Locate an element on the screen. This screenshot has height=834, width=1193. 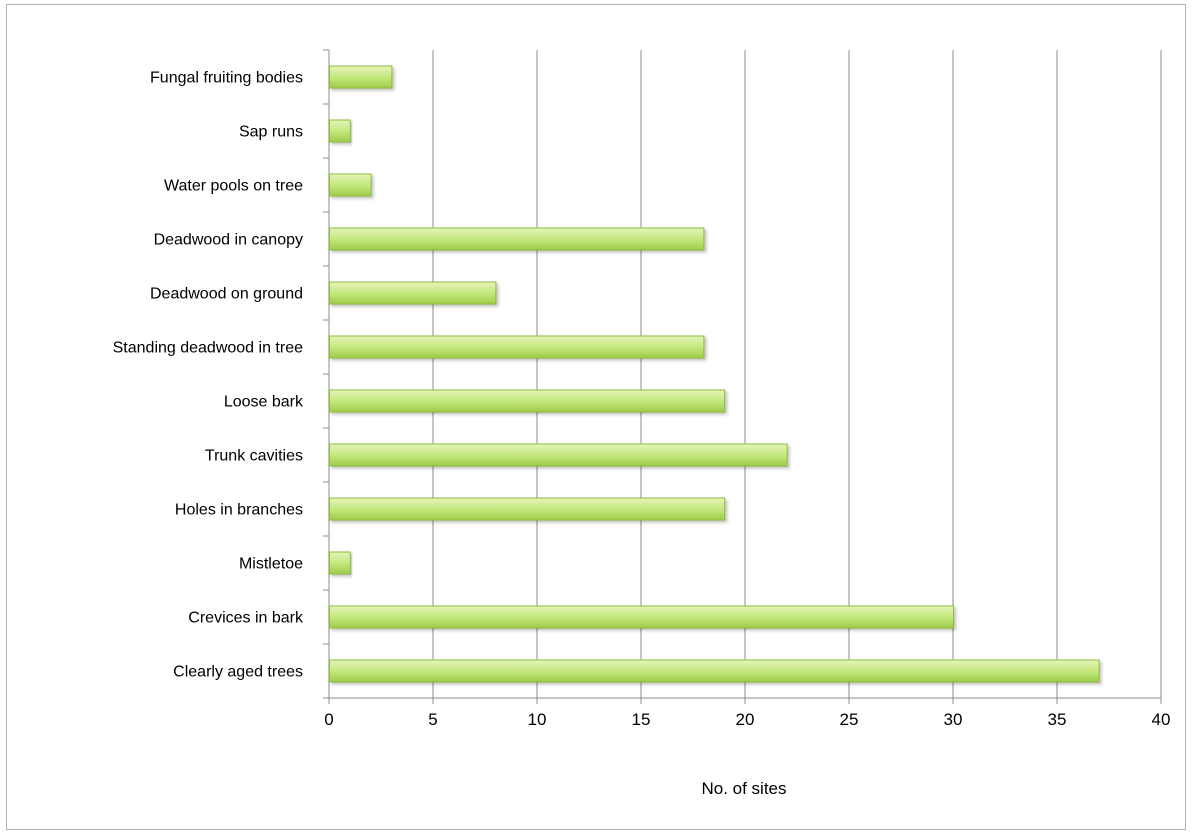
category-label: Water pools on tree is located at coordinates (233, 186).